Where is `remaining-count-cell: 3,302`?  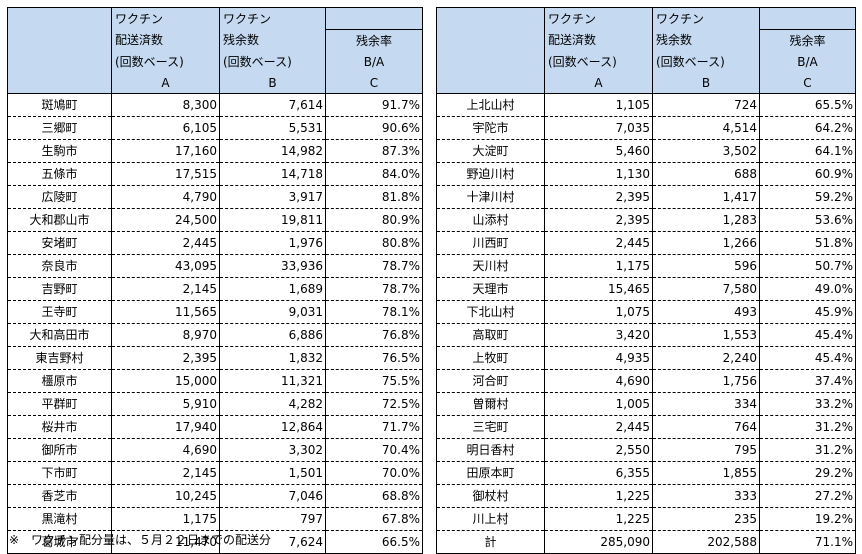
remaining-count-cell: 3,302 is located at coordinates (272, 450).